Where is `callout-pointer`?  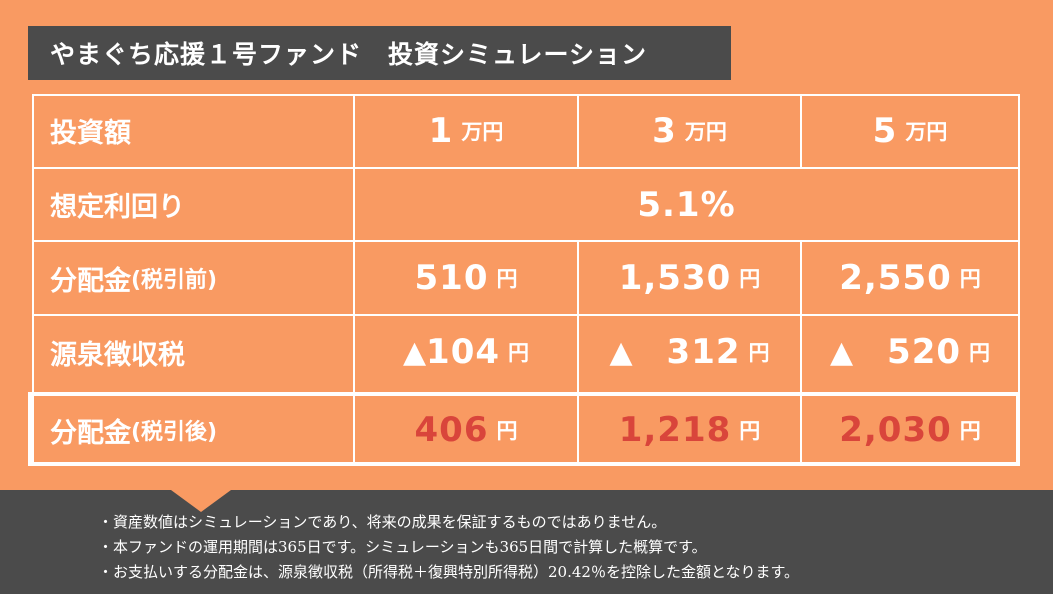 callout-pointer is located at coordinates (201, 501).